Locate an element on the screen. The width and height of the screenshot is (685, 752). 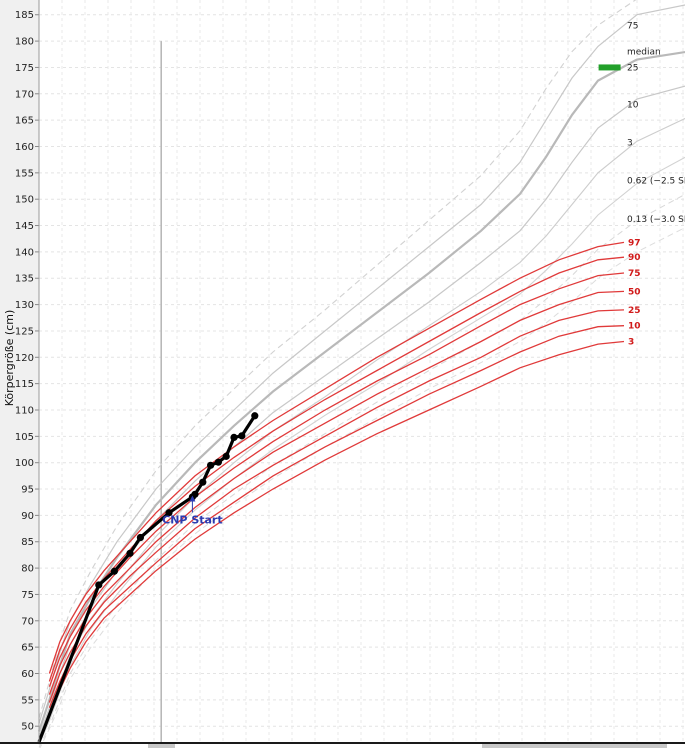
y-tick-label-115: 115 is located at coordinates (24, 384).